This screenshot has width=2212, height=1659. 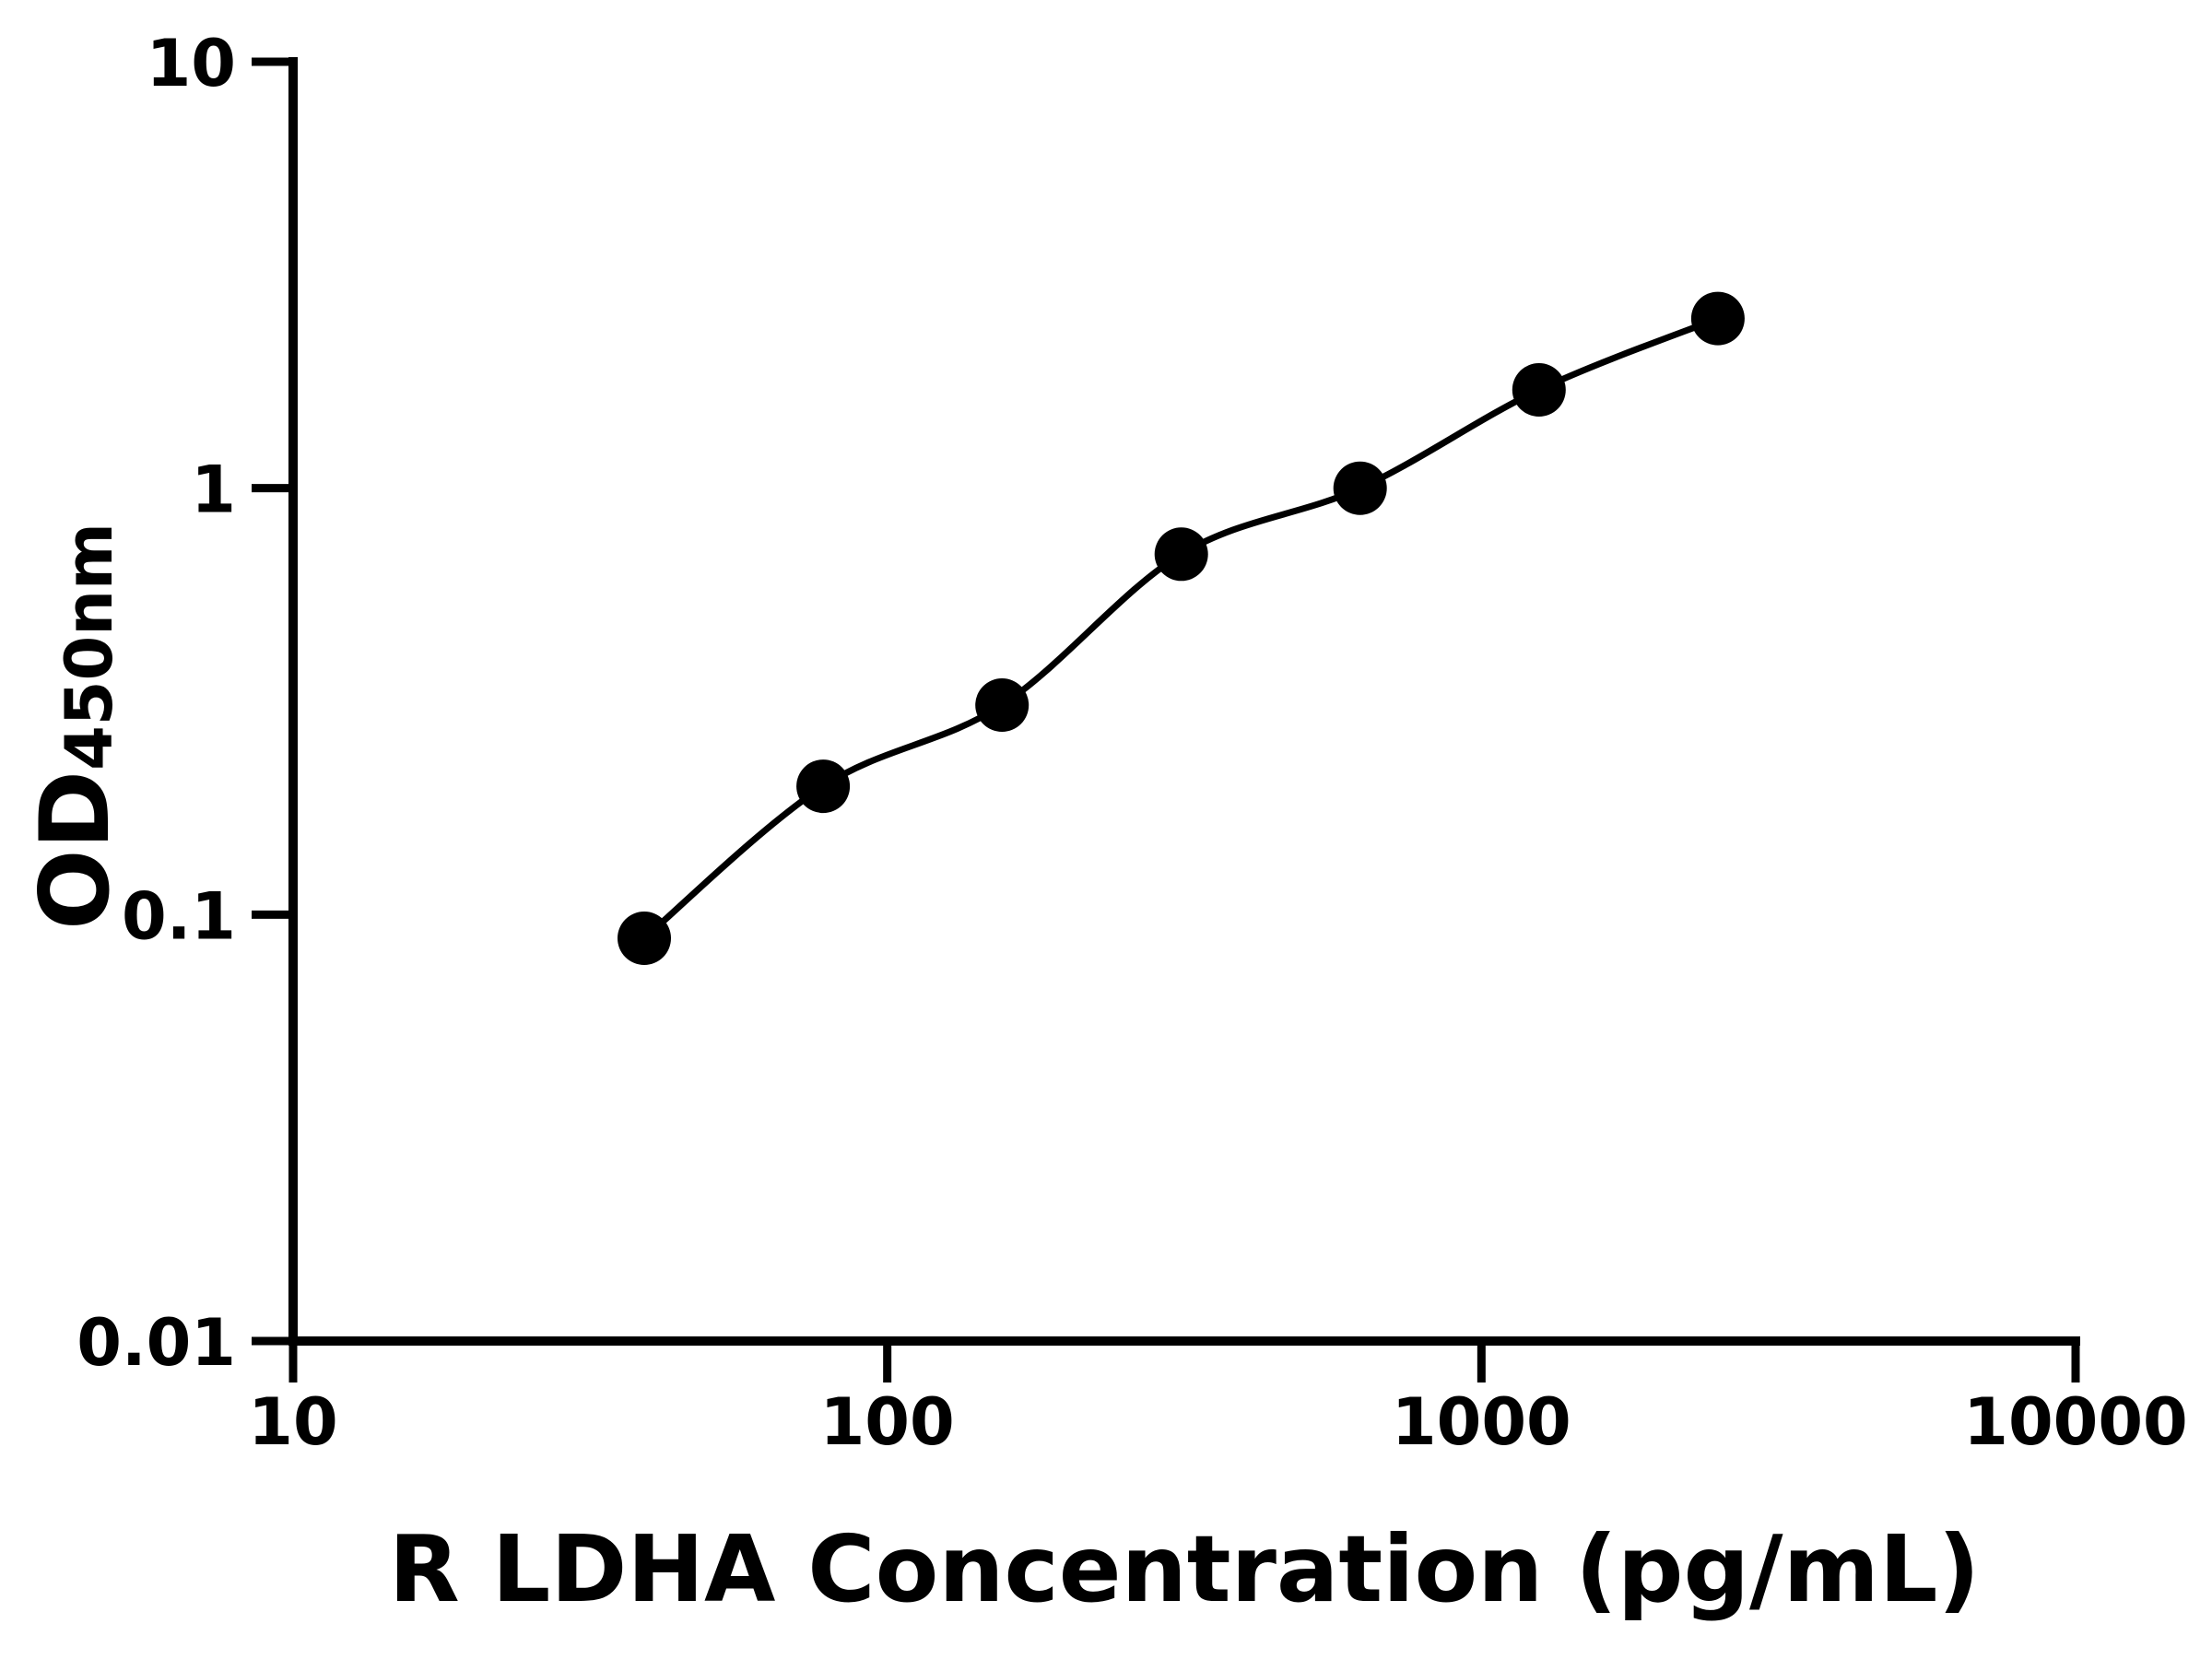 What do you see at coordinates (89, 647) in the screenshot?
I see `y-axis-title-subscript: 450nm` at bounding box center [89, 647].